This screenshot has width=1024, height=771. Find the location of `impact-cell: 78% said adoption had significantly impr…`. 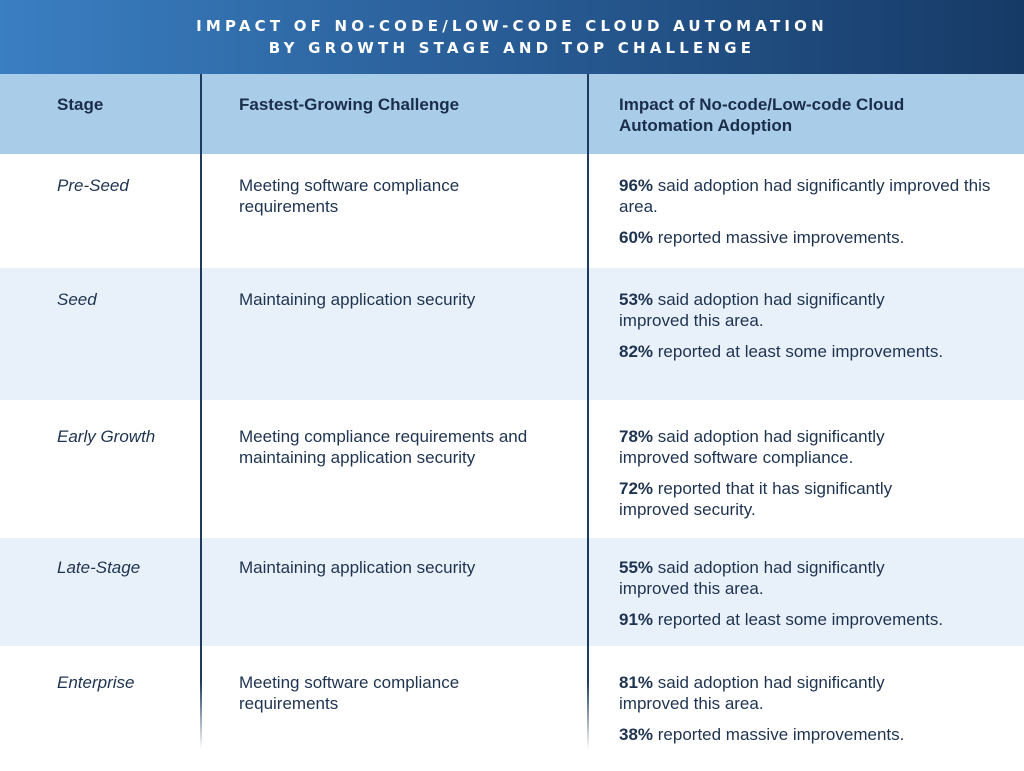

impact-cell: 78% said adoption had significantly impr… is located at coordinates (784, 473).